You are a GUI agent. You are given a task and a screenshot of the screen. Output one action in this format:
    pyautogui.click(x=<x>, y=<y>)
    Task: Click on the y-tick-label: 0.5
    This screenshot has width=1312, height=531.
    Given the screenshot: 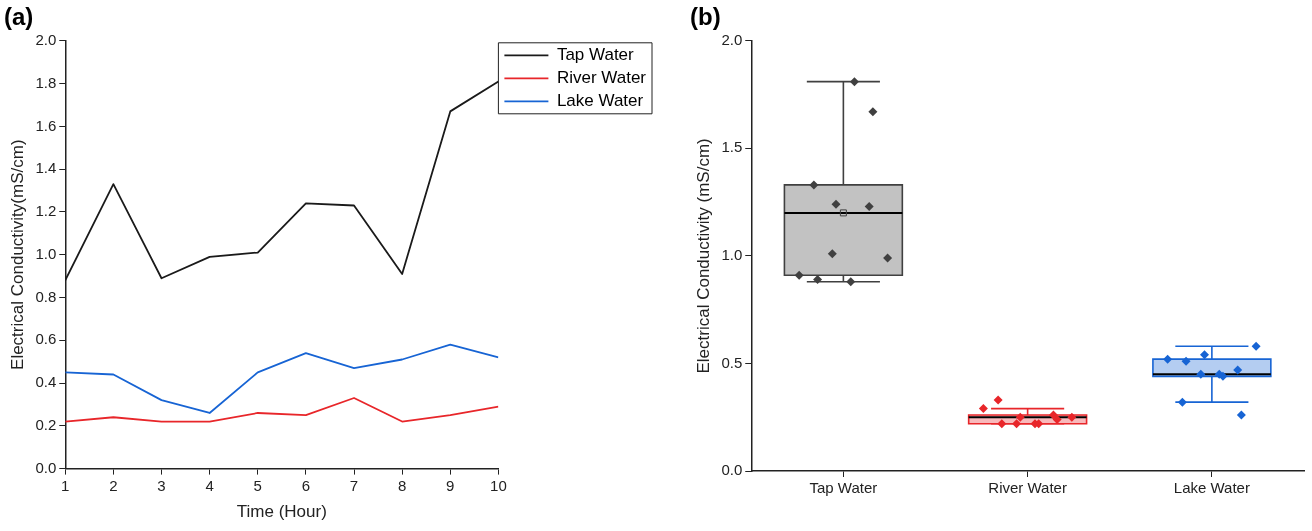 What is the action you would take?
    pyautogui.click(x=732, y=362)
    